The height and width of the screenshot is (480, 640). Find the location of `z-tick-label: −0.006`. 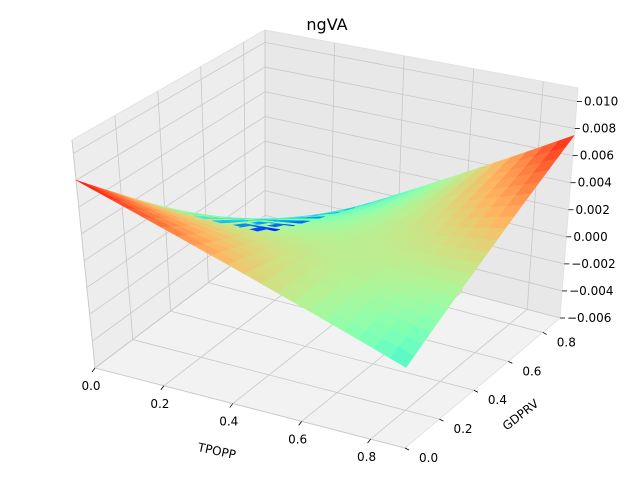

z-tick-label: −0.006 is located at coordinates (589, 318).